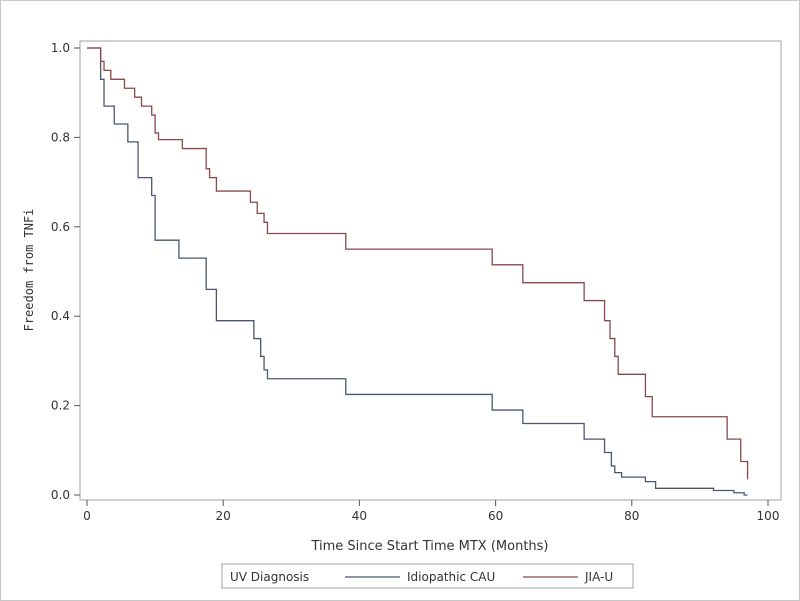 The image size is (800, 601). Describe the element at coordinates (60, 48) in the screenshot. I see `y-tick-label: 1.0` at that location.